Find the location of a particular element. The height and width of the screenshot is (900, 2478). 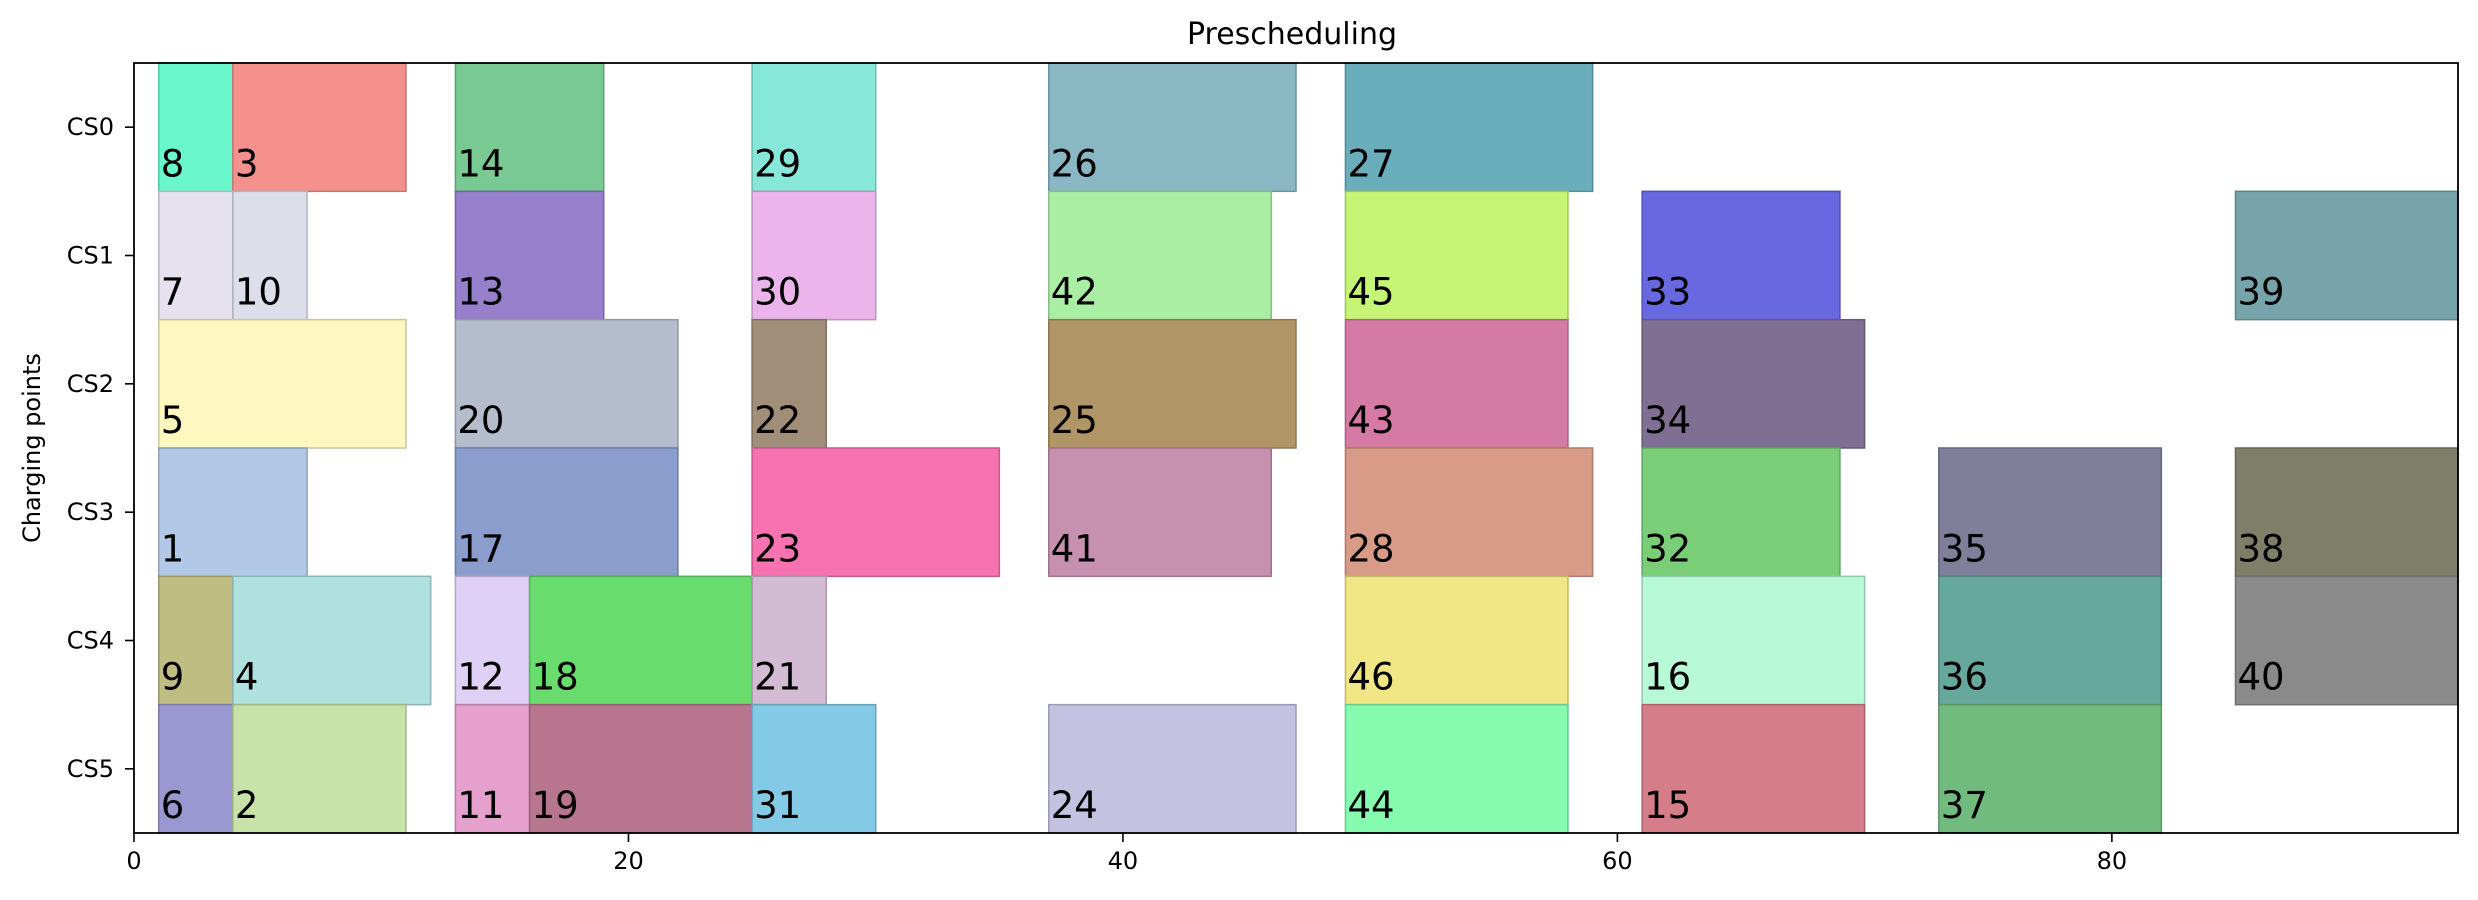

task-label-18: 18 is located at coordinates (555, 677).